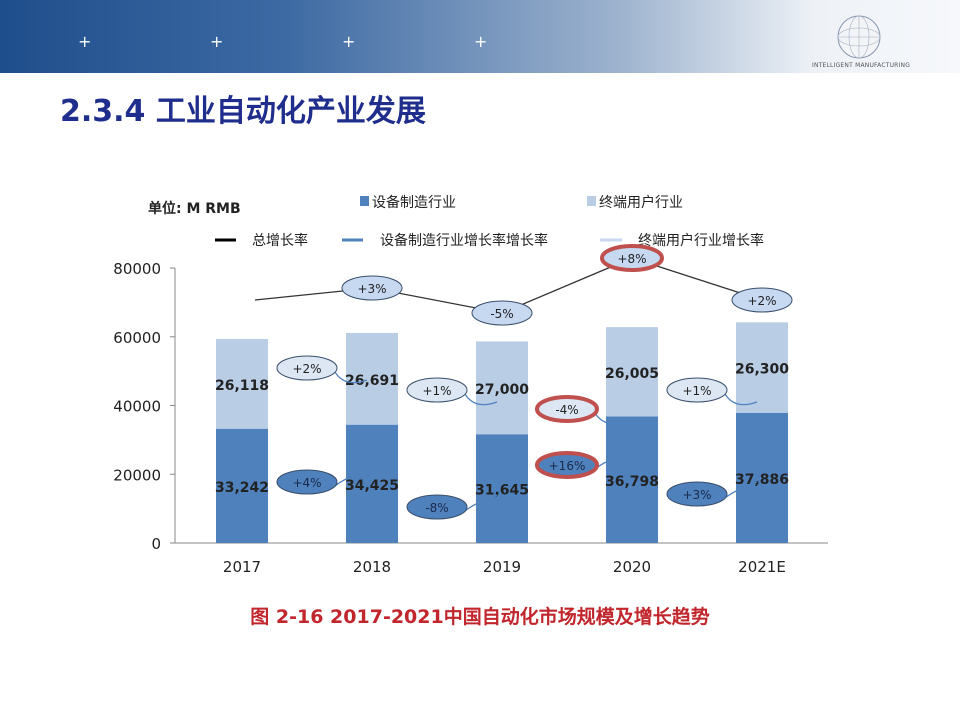  Describe the element at coordinates (502, 567) in the screenshot. I see `x-tick-label: 2019` at that location.